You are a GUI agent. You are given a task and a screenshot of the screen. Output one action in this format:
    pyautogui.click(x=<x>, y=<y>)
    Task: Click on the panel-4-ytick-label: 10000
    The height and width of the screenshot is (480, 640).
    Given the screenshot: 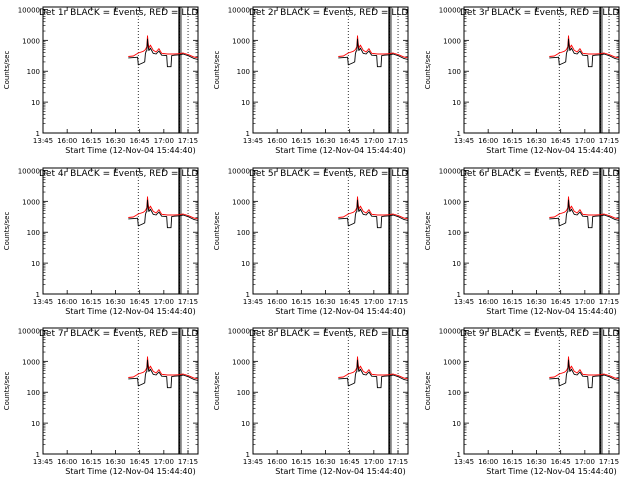 What is the action you would take?
    pyautogui.click(x=29, y=171)
    